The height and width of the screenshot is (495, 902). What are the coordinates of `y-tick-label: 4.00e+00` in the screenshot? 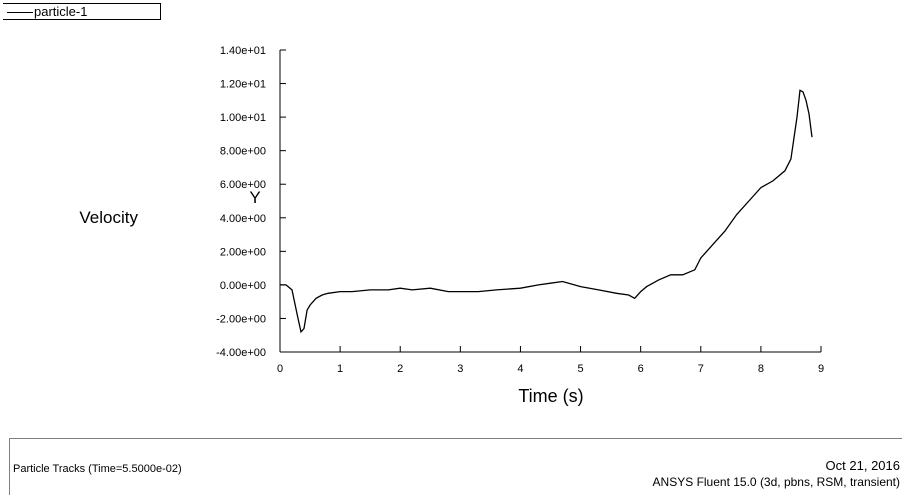 It's located at (243, 219).